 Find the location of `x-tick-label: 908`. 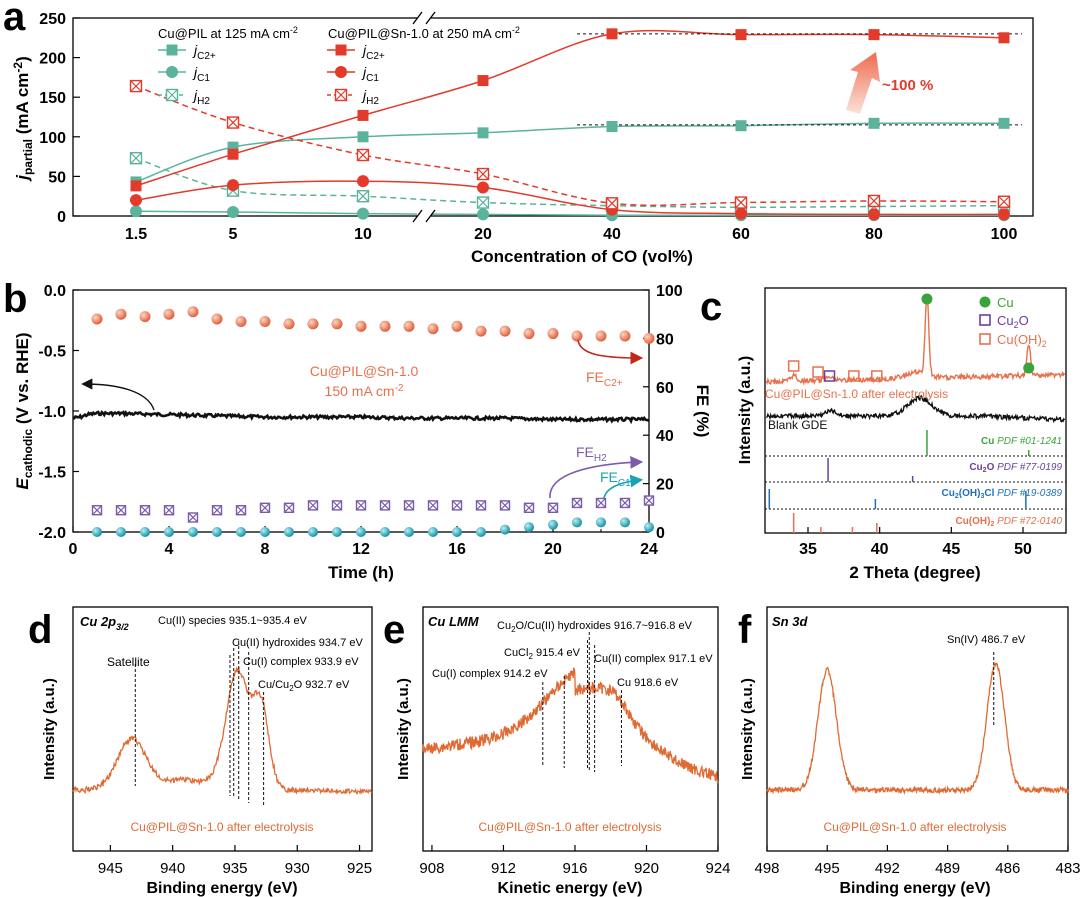

x-tick-label: 908 is located at coordinates (431, 868).